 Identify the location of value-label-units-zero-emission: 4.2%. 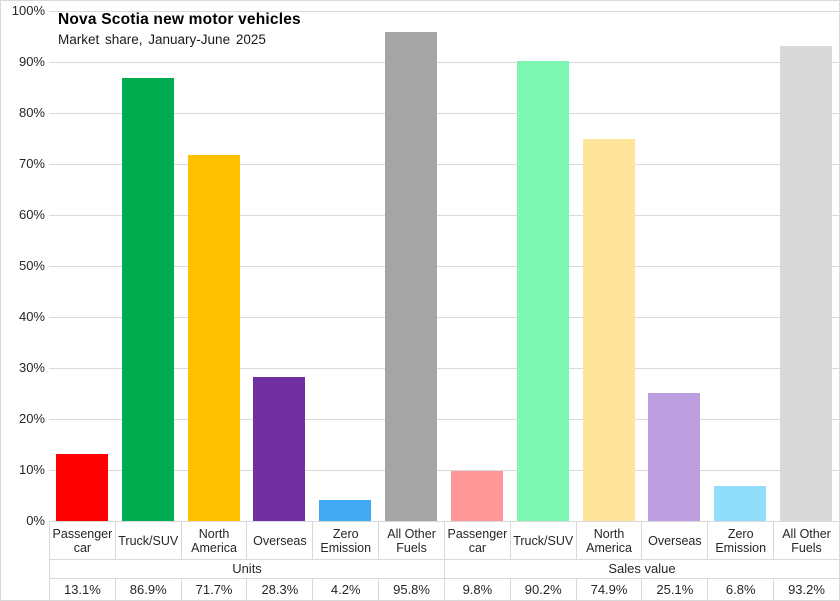
(345, 589).